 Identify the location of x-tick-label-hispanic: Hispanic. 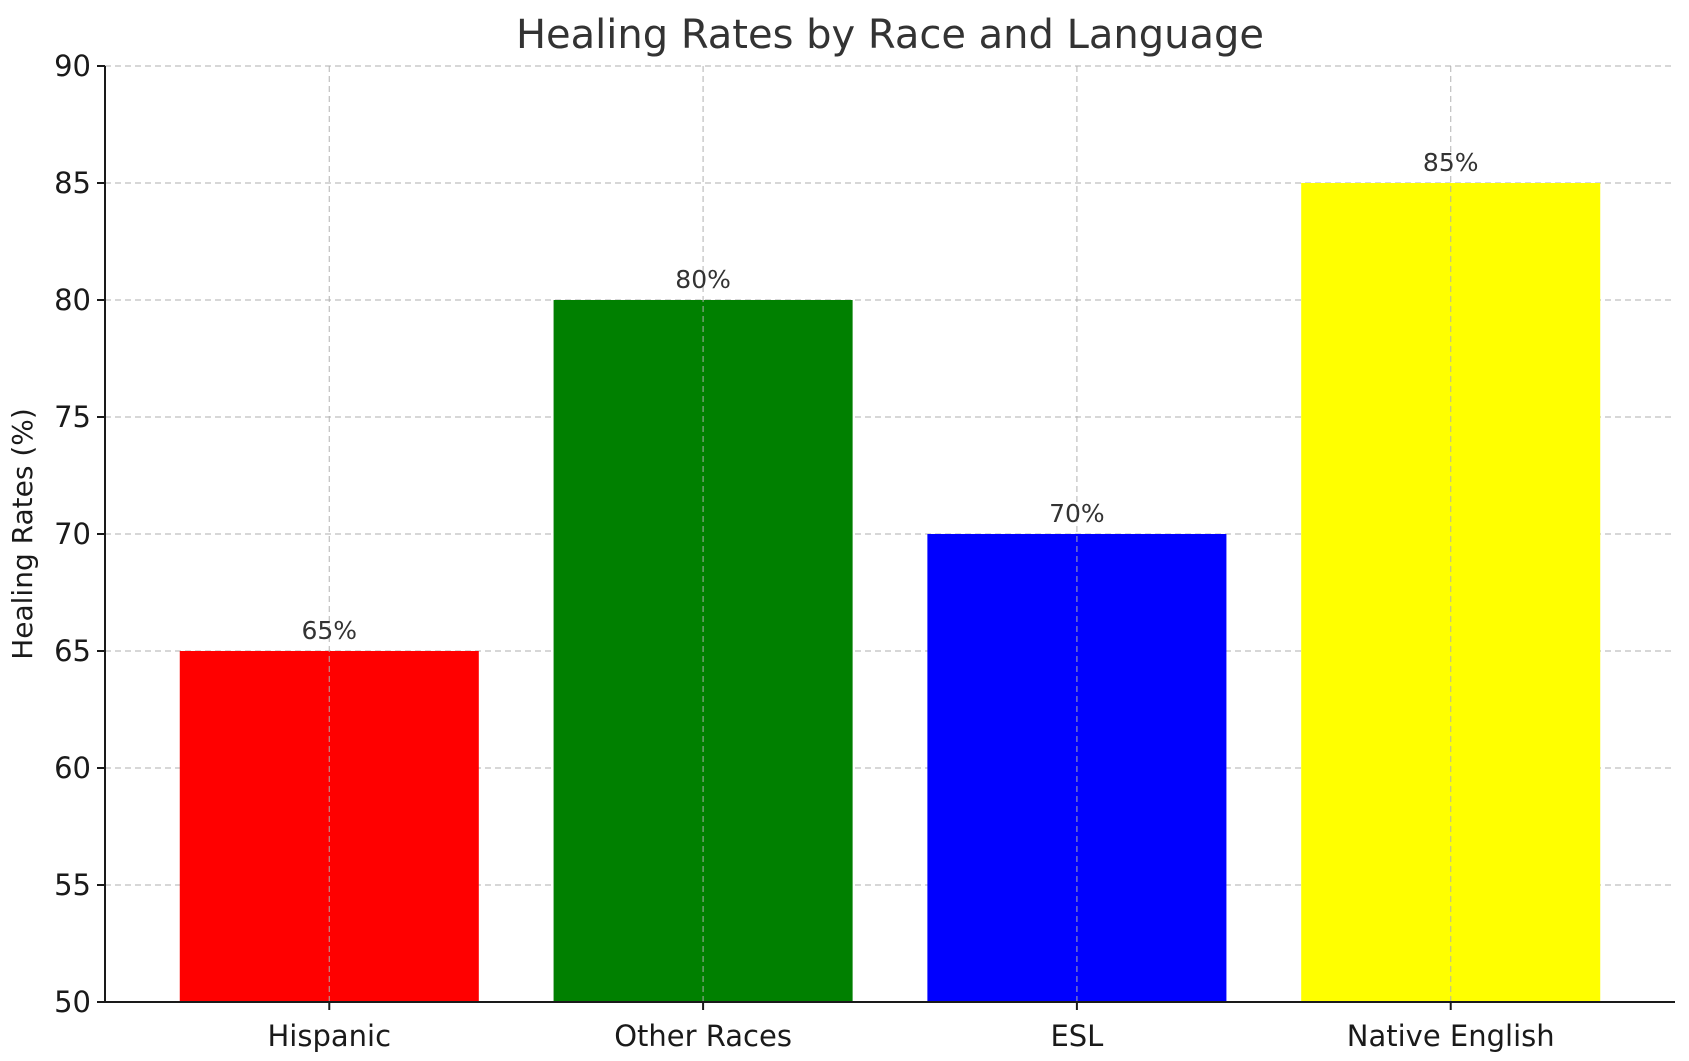
(330, 1036).